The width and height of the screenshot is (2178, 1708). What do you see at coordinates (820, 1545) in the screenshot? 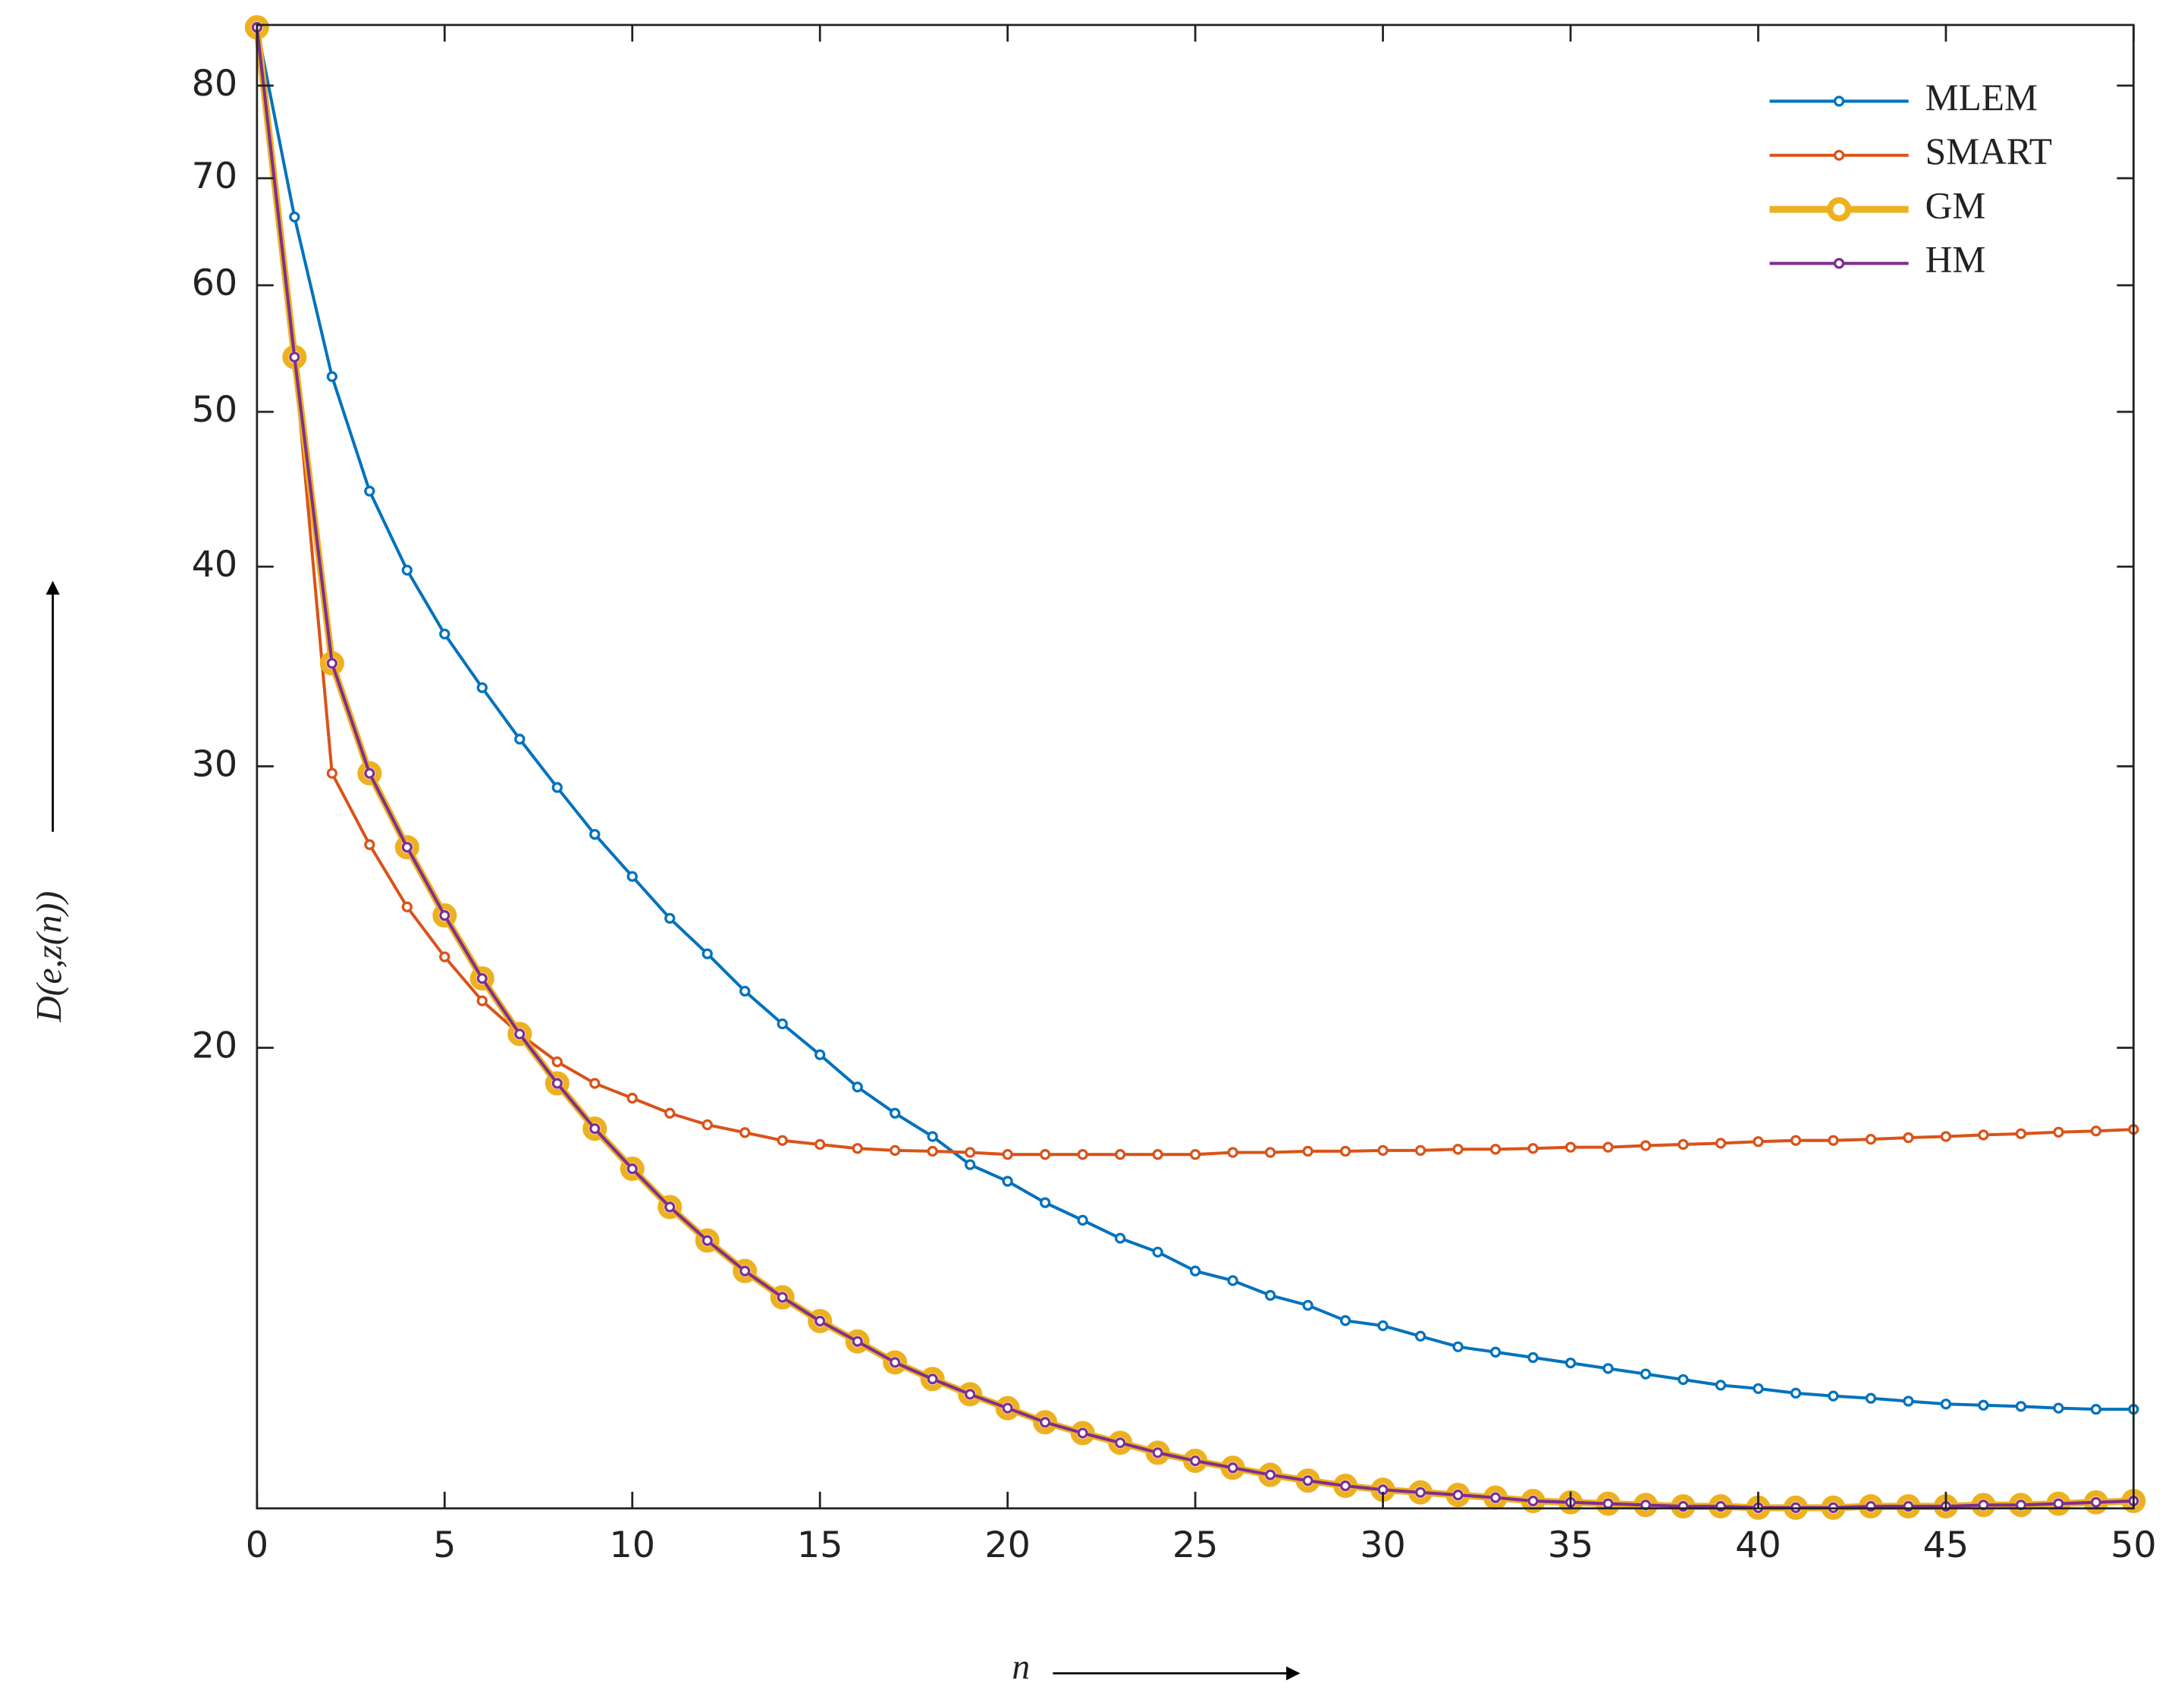
I see `x-tick-label: 15` at bounding box center [820, 1545].